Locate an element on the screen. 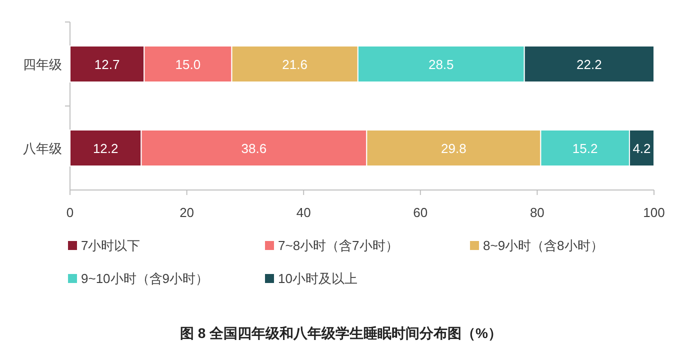 This screenshot has width=683, height=359. data-label: 12.2 is located at coordinates (105, 148).